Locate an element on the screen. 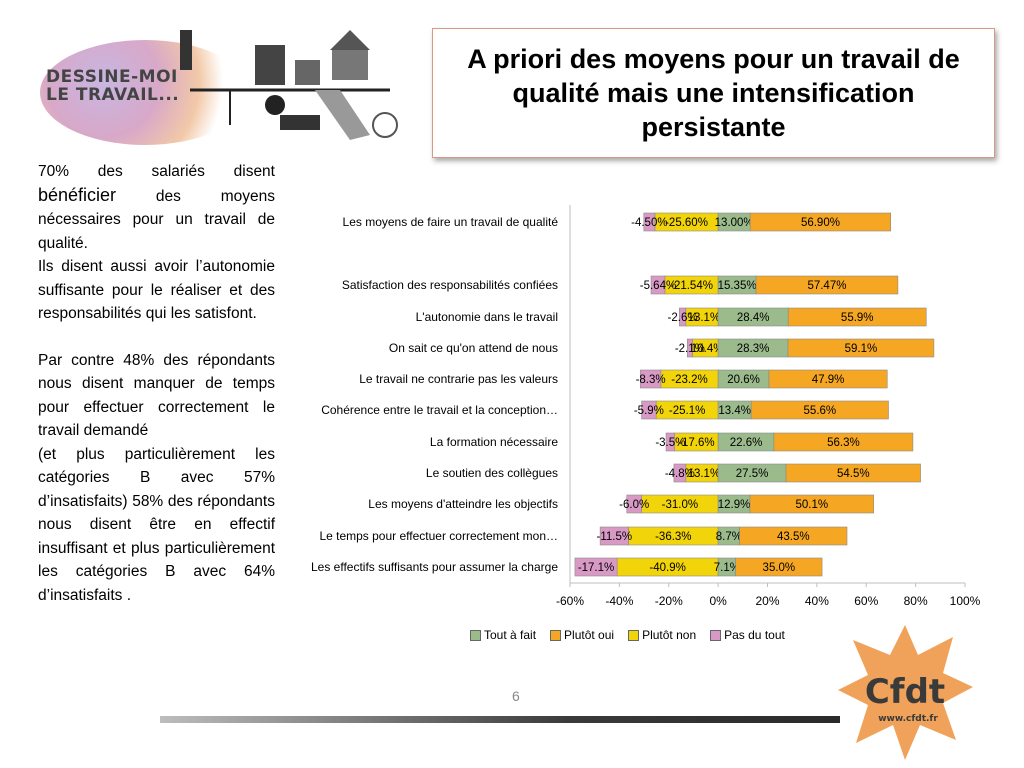  x-tick-label: 40% is located at coordinates (817, 601).